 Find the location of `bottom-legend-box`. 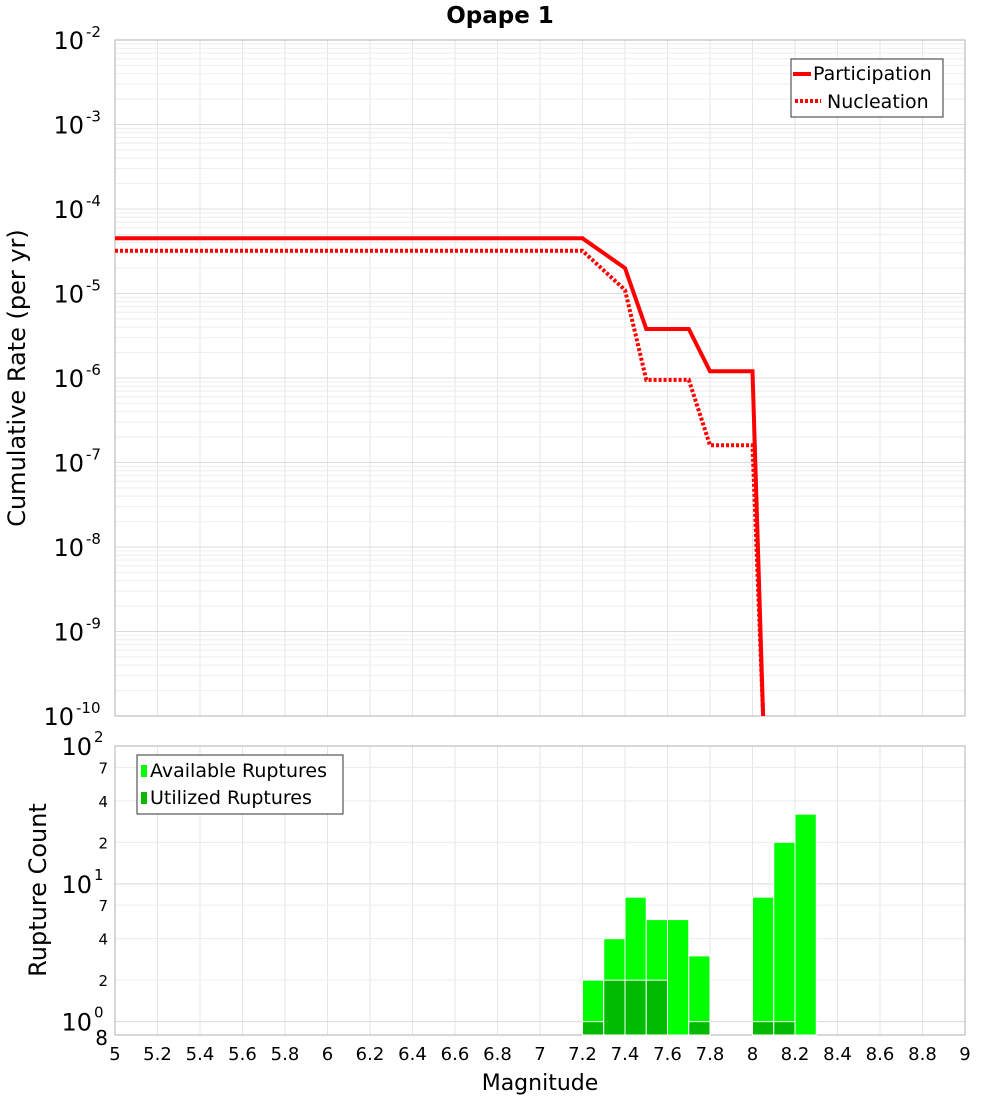

bottom-legend-box is located at coordinates (240, 784).